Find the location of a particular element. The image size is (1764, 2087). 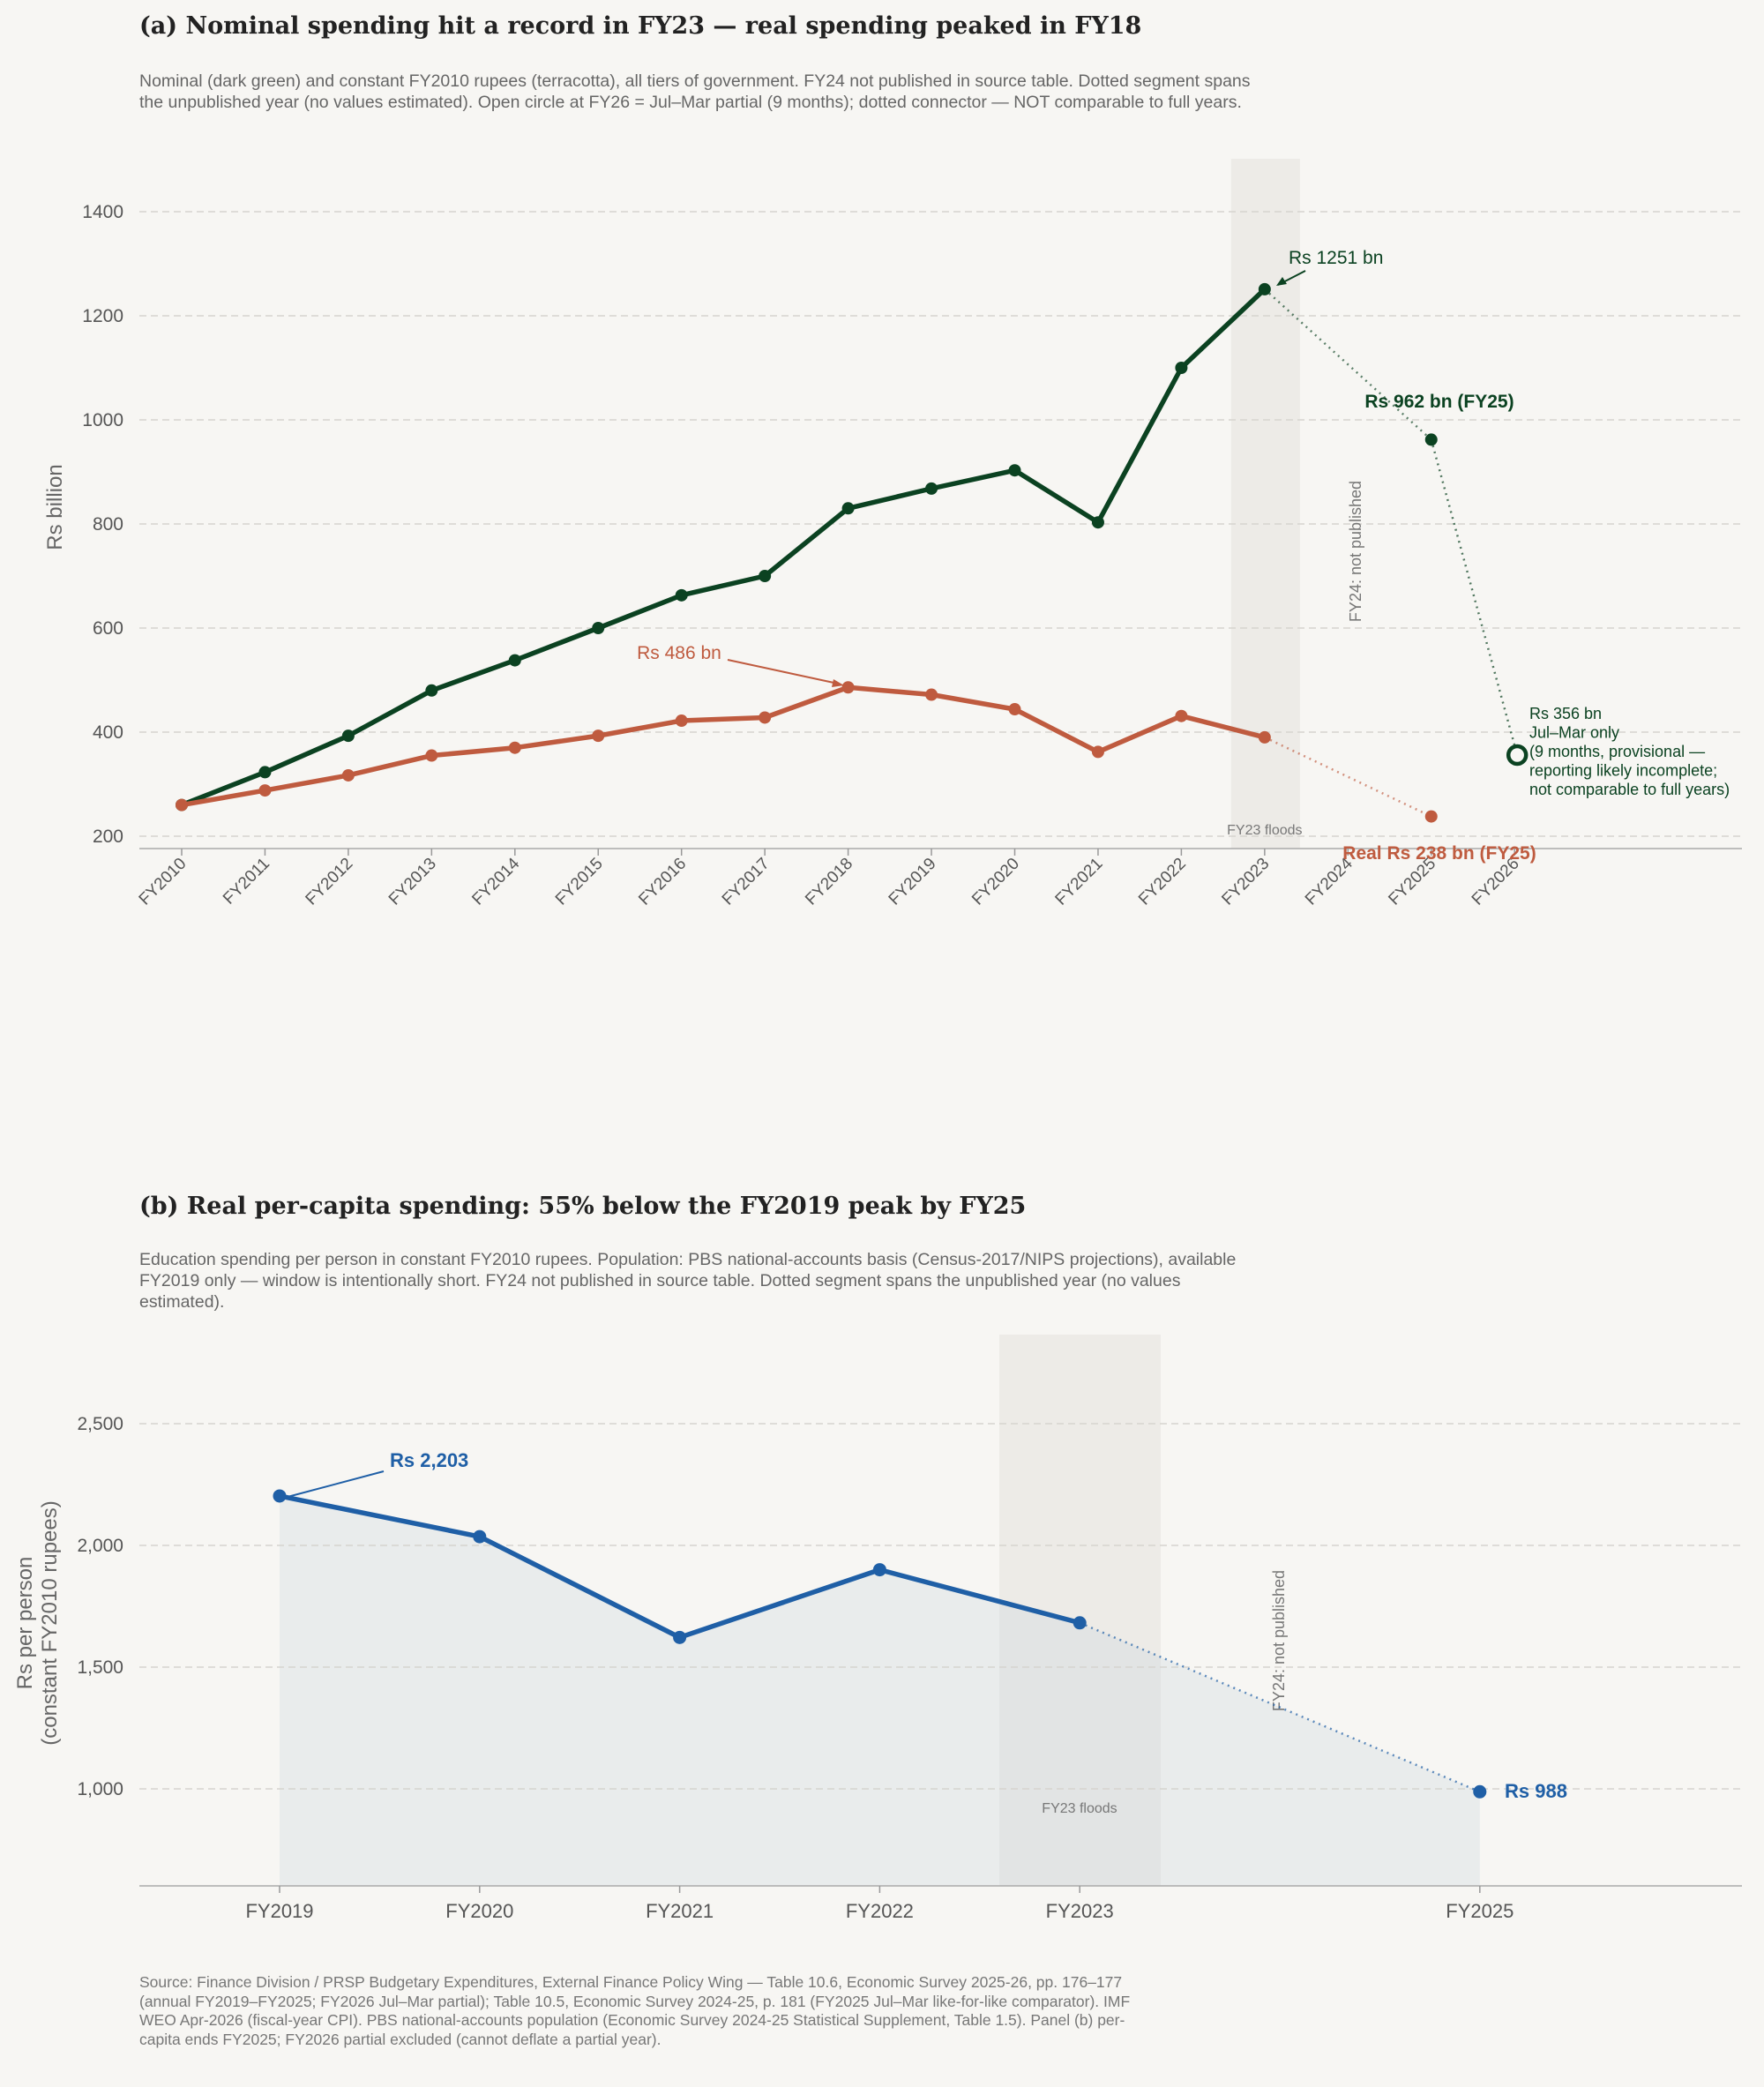

x-tick-label: FY2019 is located at coordinates (279, 1911).